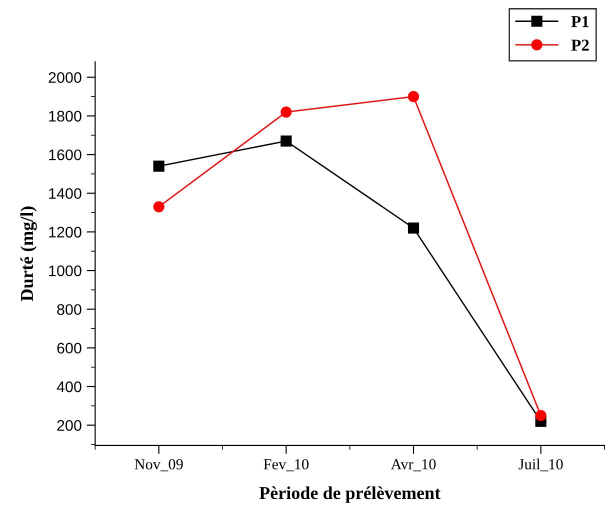 This screenshot has width=610, height=515. Describe the element at coordinates (349, 494) in the screenshot. I see `x-axis-title: Pèriode de prélèvement` at that location.